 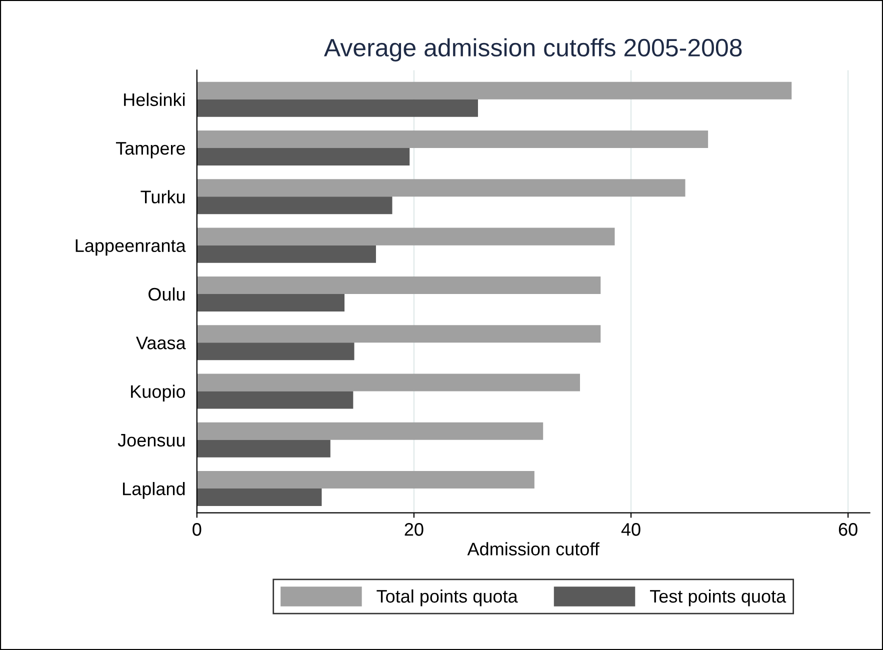 What do you see at coordinates (414, 529) in the screenshot?
I see `x-tick-label: 20` at bounding box center [414, 529].